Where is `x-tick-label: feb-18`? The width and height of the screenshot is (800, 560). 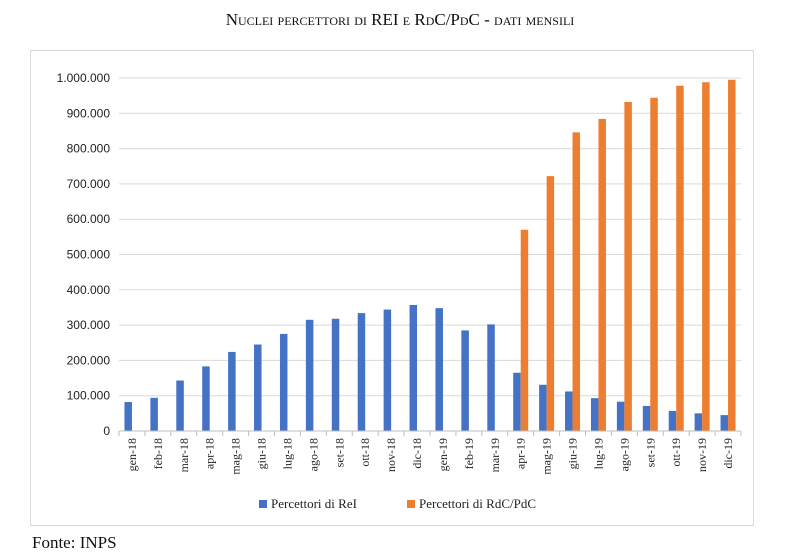 x-tick-label: feb-18 is located at coordinates (158, 453).